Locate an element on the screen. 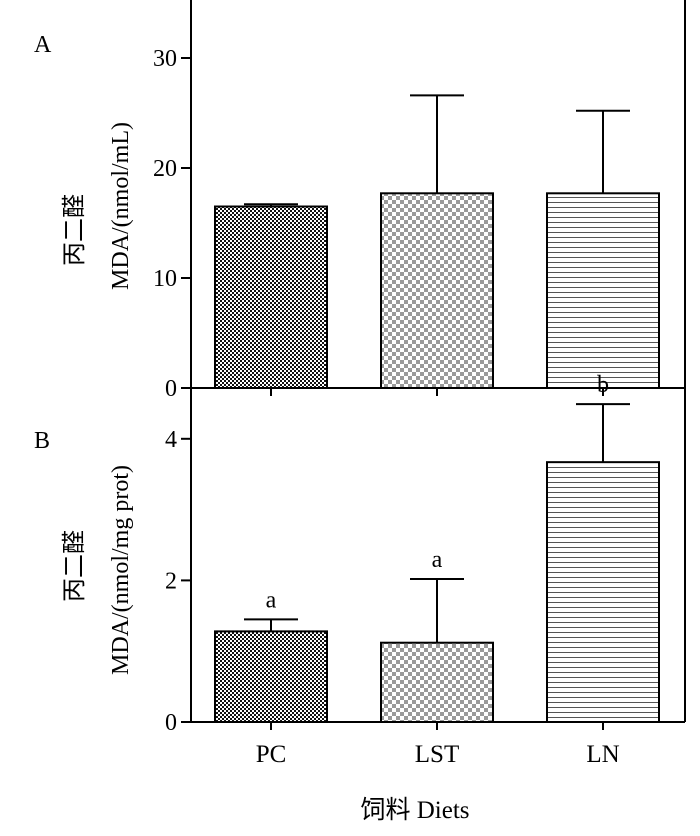 The height and width of the screenshot is (836, 700). panel-a-y-title-cn: 丙二醛 is located at coordinates (74, 230).